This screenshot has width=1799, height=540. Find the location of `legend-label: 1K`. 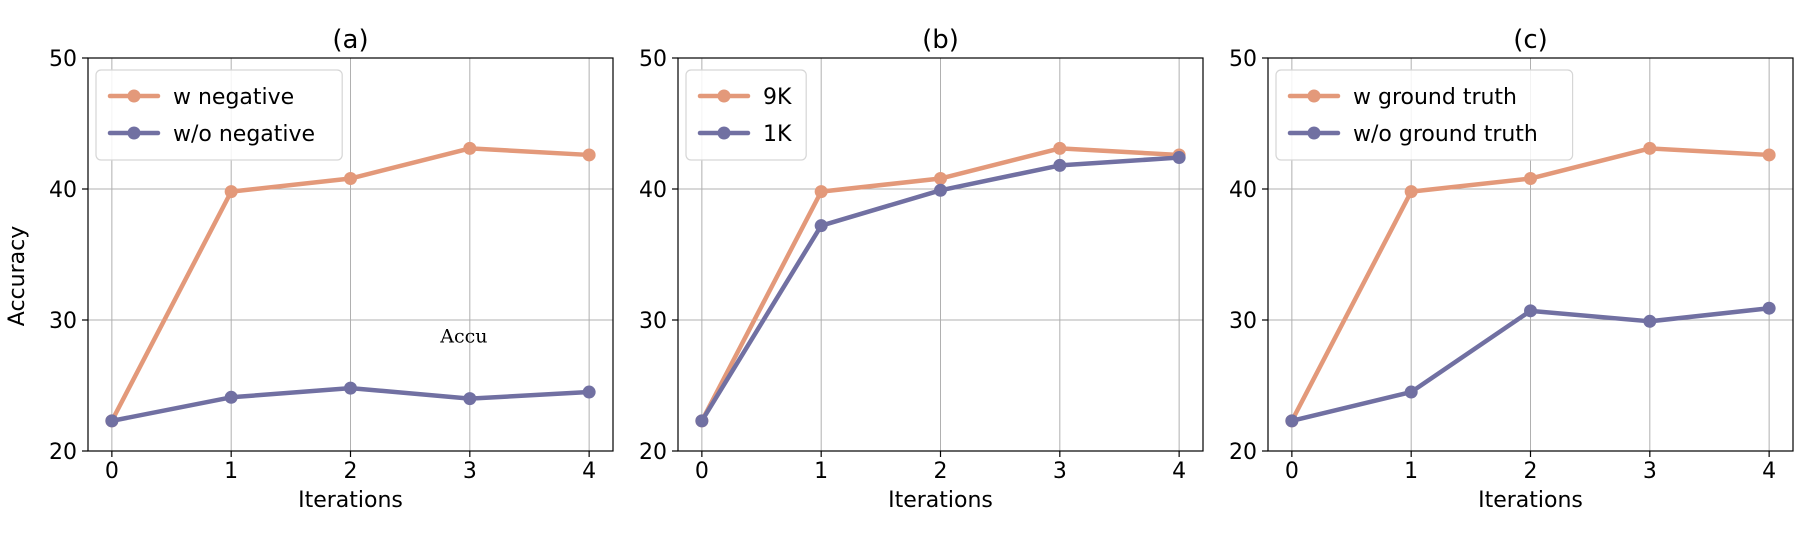

legend-label: 1K is located at coordinates (777, 134).